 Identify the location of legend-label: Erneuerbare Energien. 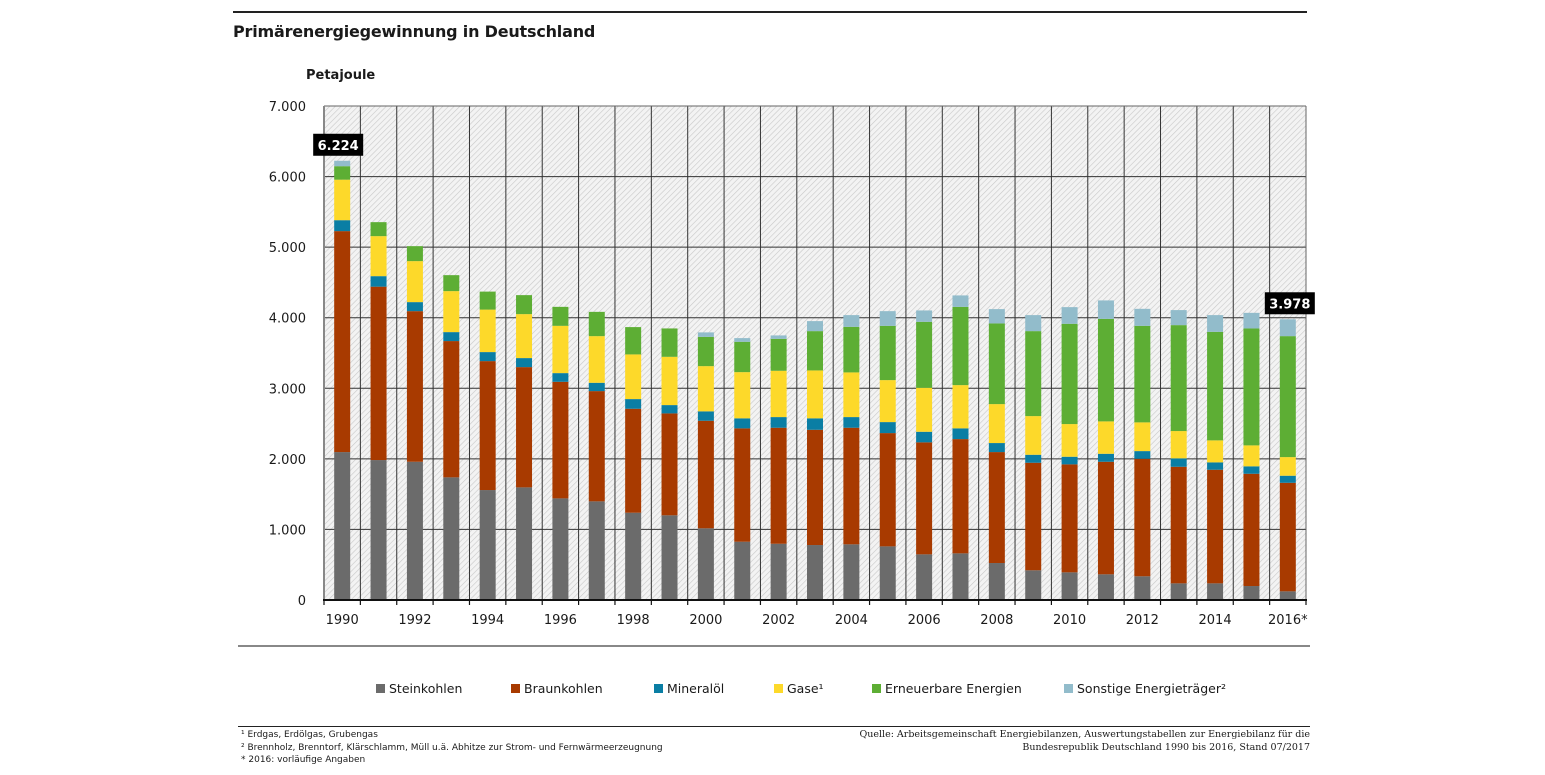
(953, 688).